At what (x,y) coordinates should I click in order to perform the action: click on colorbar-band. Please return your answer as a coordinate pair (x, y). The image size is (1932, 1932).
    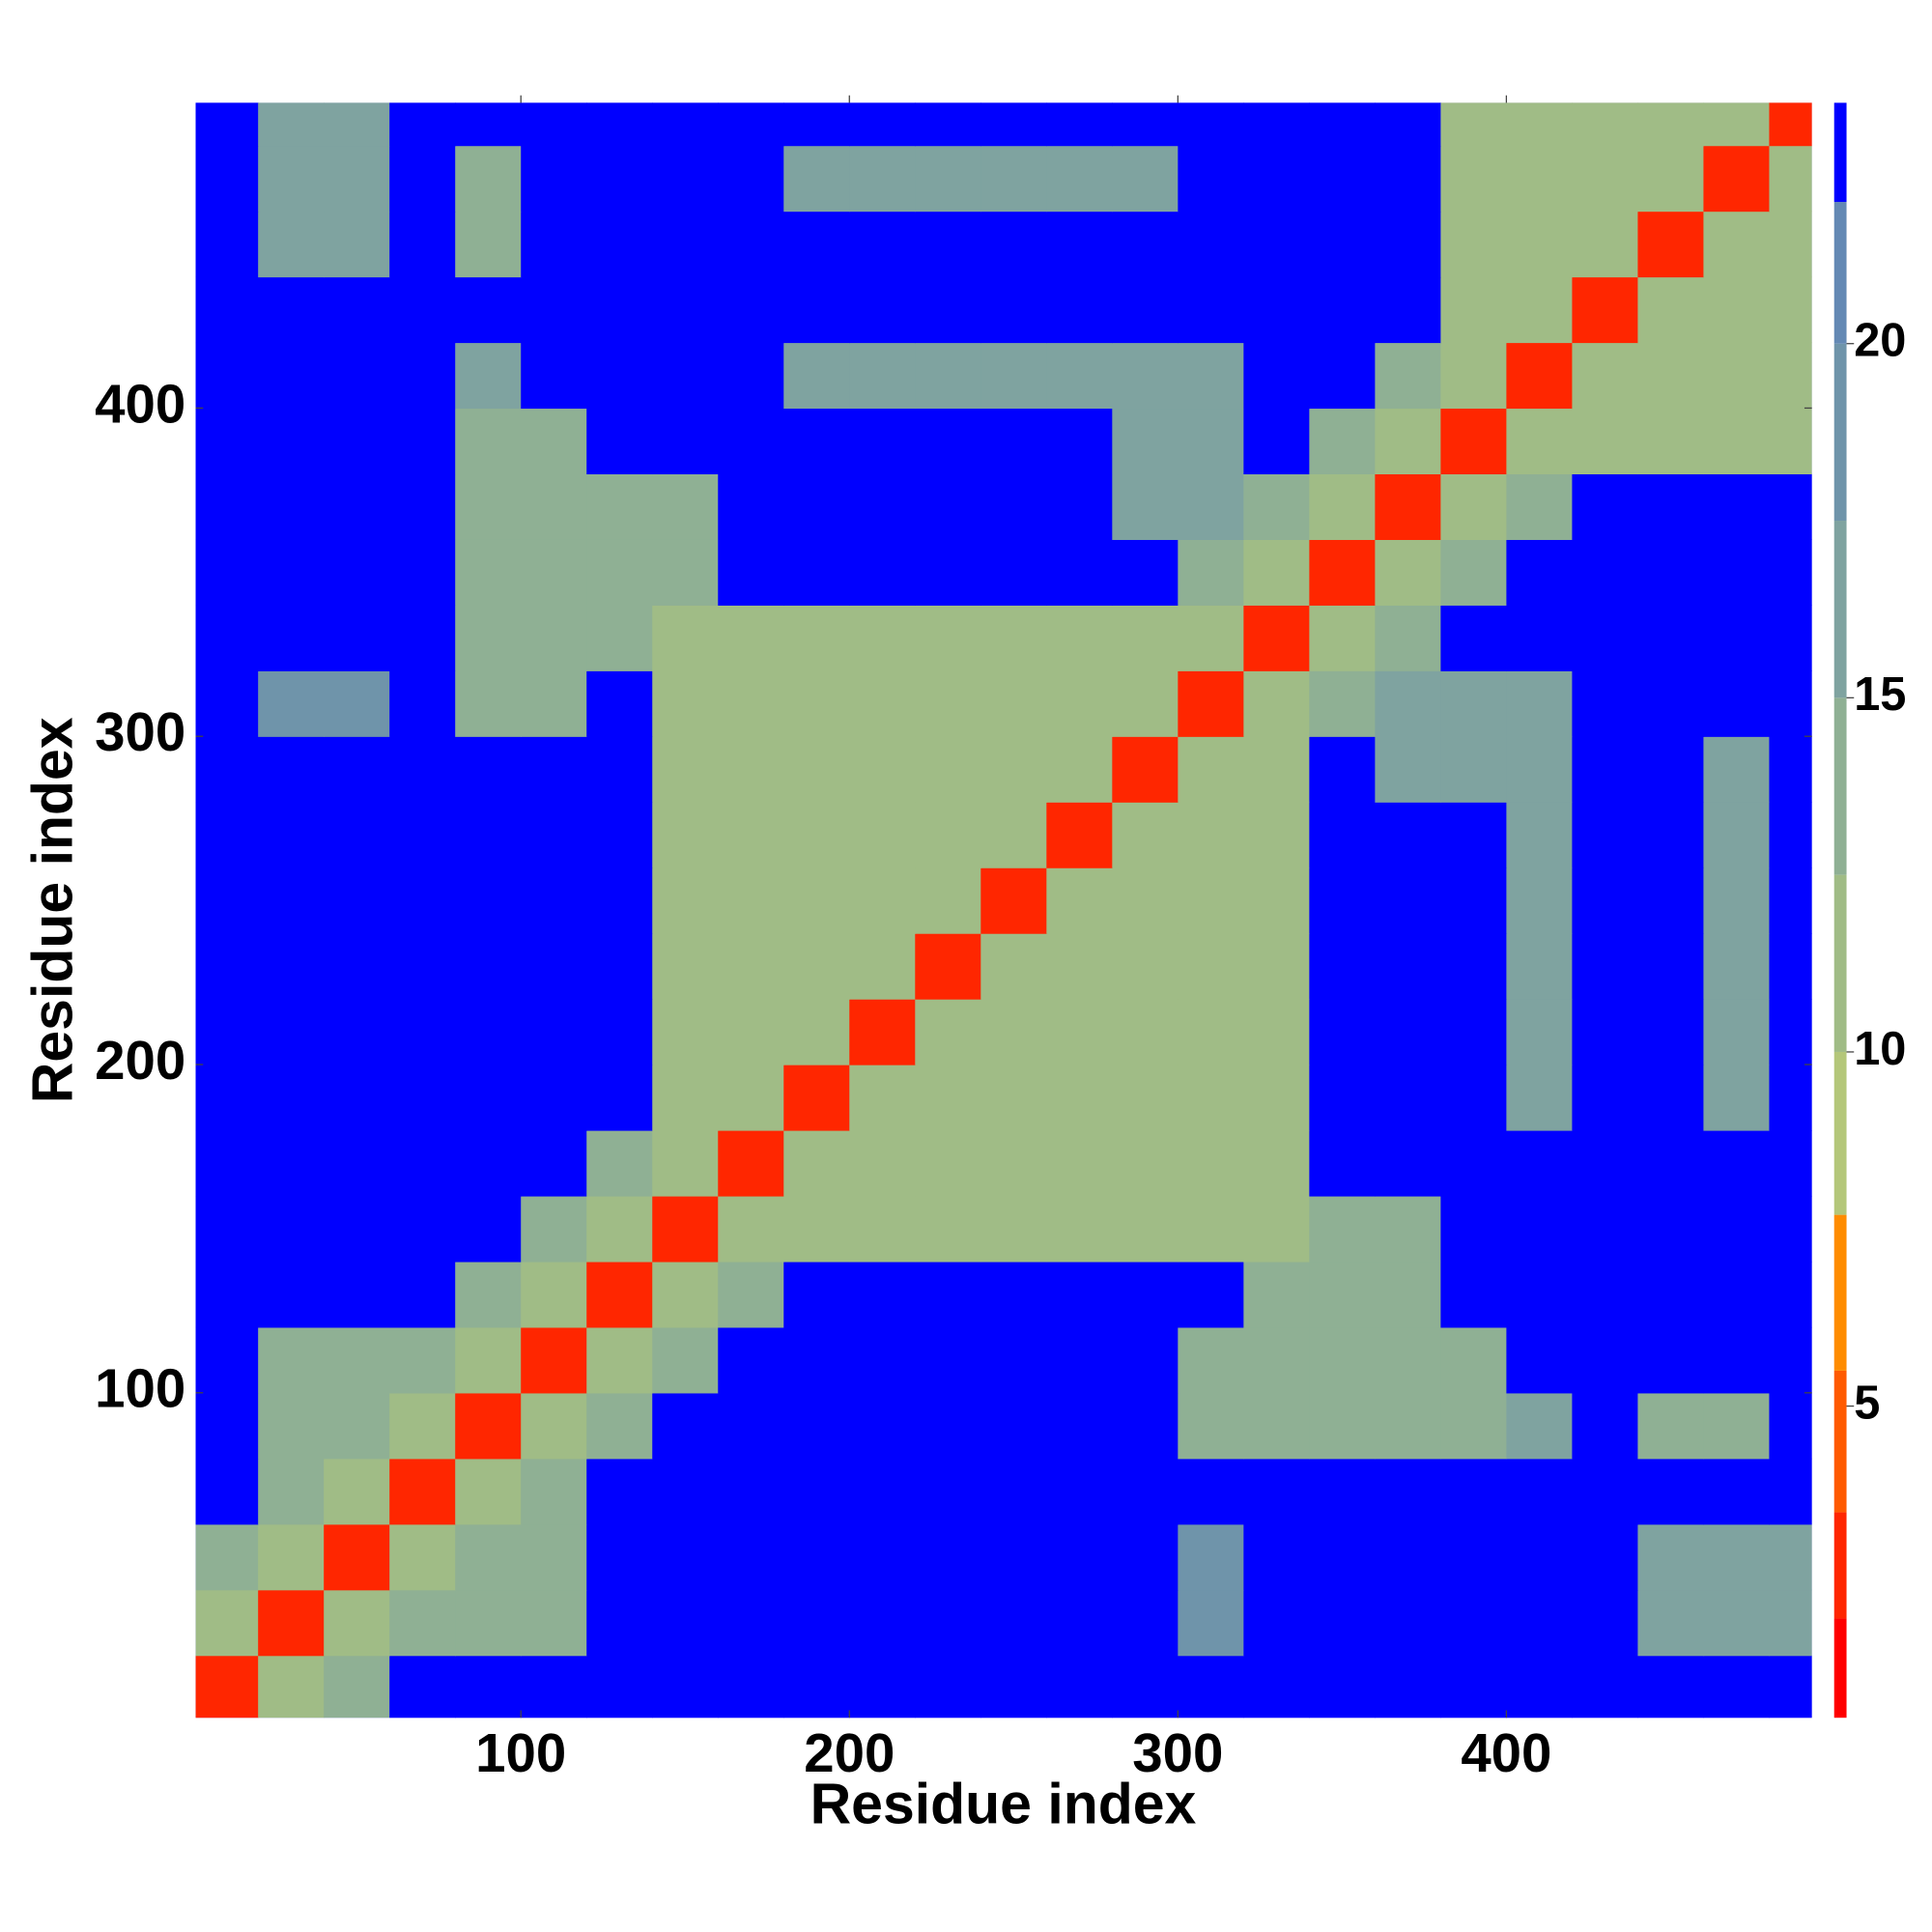
    Looking at the image, I should click on (1840, 1441).